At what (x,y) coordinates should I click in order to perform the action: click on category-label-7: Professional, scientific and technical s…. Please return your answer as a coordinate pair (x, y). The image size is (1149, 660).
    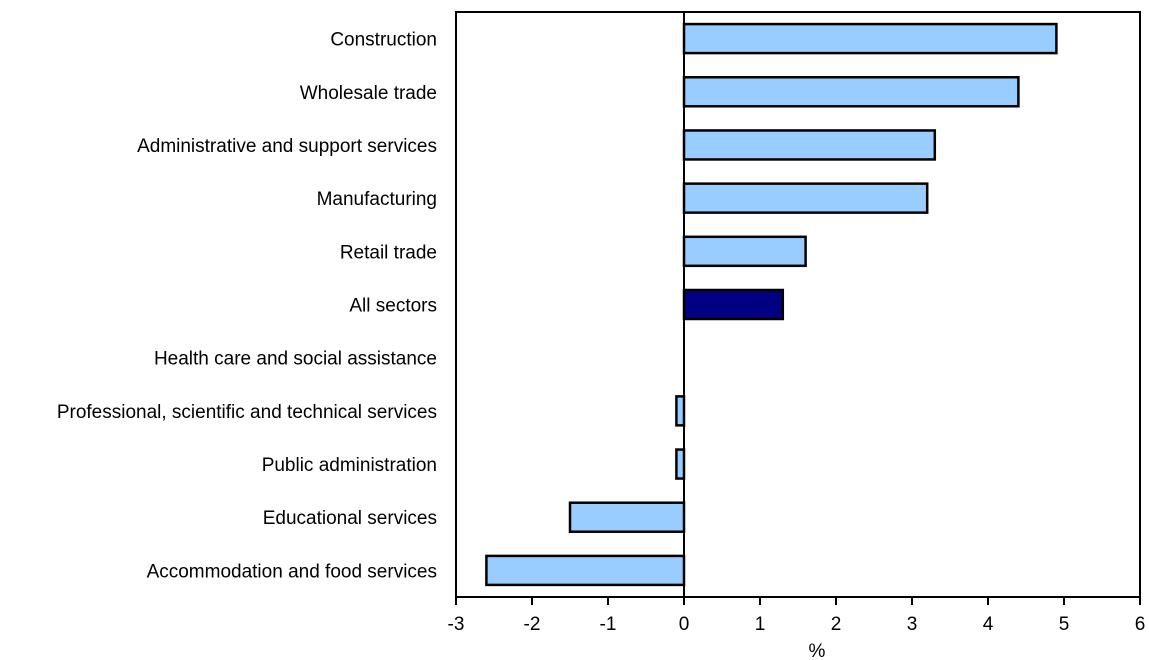
    Looking at the image, I should click on (247, 412).